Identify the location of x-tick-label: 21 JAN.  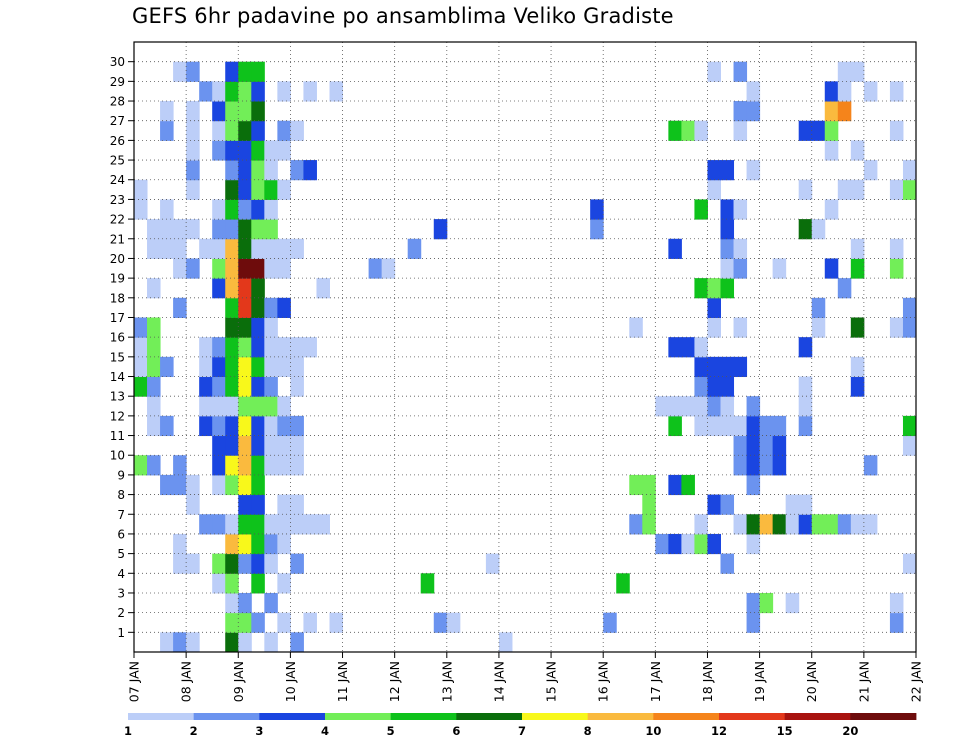
(863, 681).